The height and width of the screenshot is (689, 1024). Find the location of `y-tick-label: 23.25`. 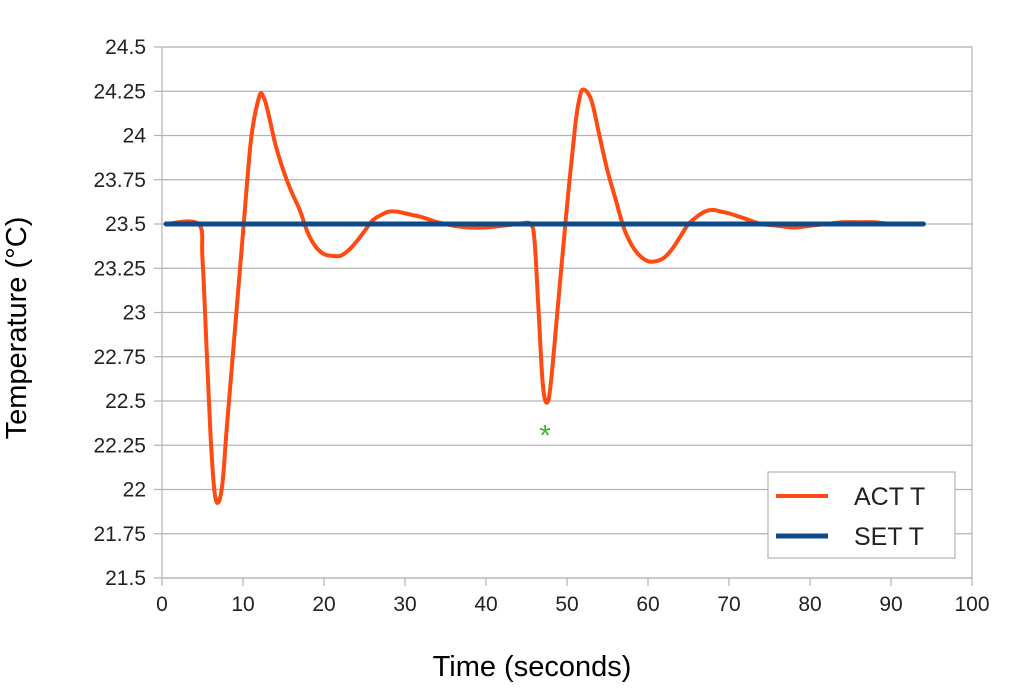

y-tick-label: 23.25 is located at coordinates (119, 268).